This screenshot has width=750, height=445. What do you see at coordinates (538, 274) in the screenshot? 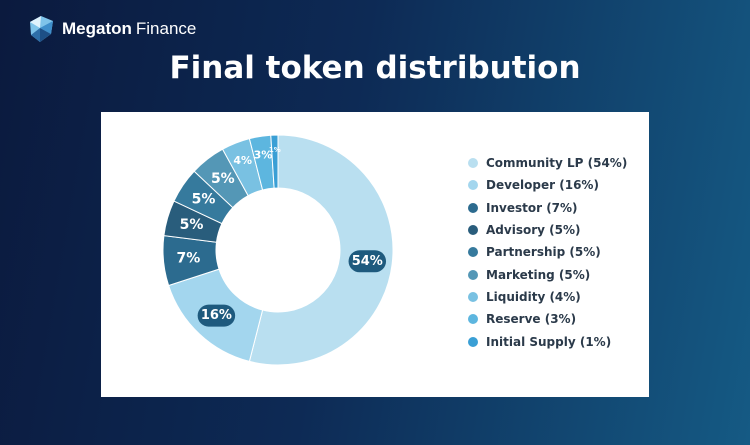
I see `legend-label: Marketing (5%)` at bounding box center [538, 274].